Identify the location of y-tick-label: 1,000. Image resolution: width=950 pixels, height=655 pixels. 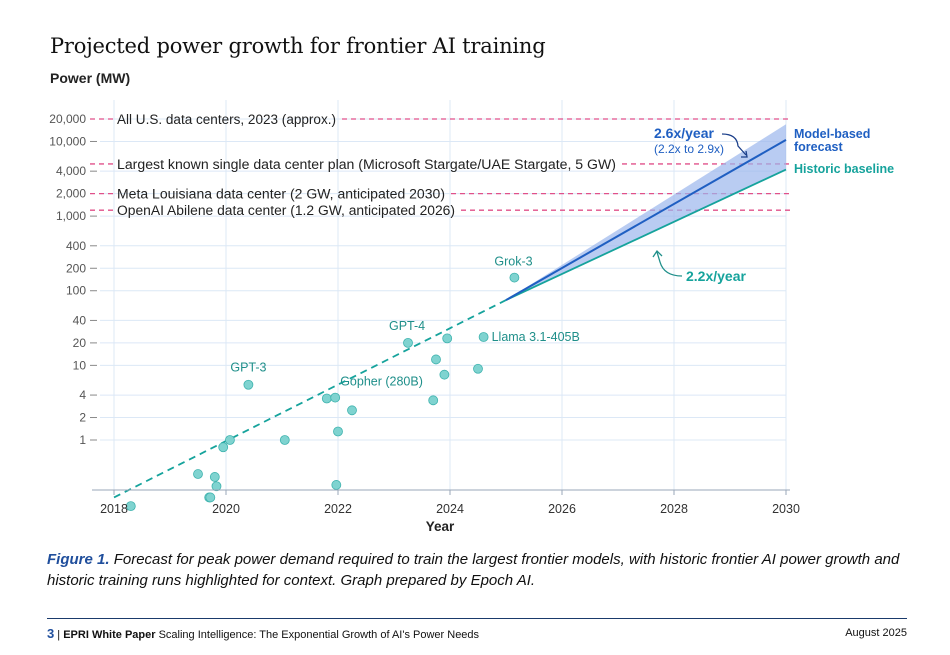
(71, 216).